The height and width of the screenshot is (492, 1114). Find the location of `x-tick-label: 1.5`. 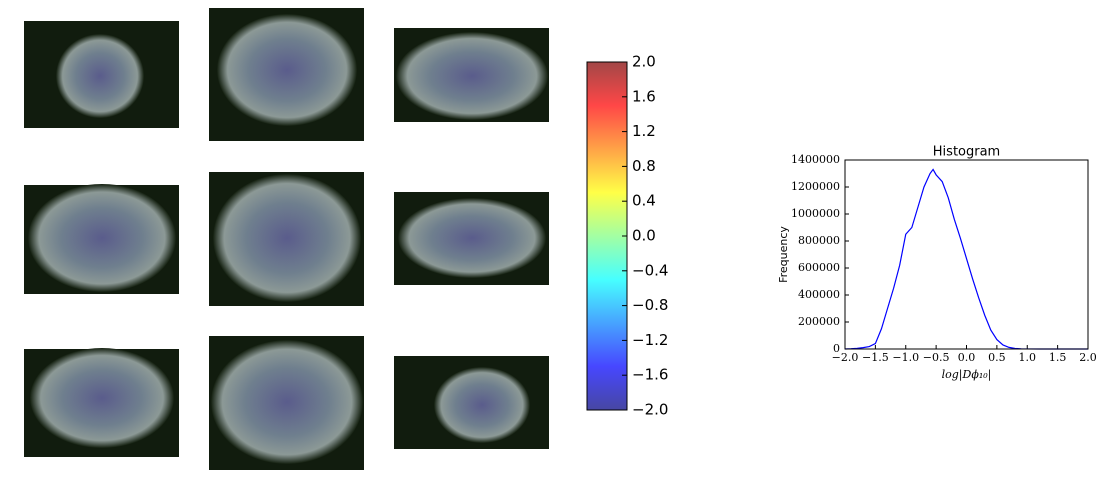

x-tick-label: 1.5 is located at coordinates (1058, 357).